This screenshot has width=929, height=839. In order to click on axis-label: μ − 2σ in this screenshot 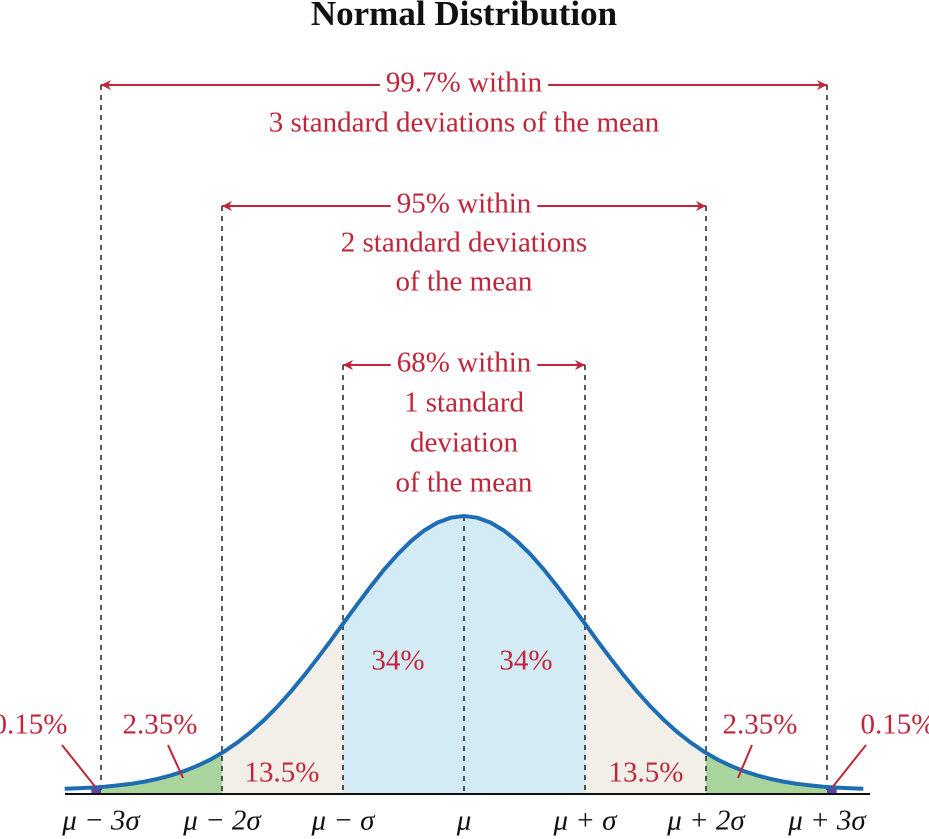, I will do `click(222, 821)`.